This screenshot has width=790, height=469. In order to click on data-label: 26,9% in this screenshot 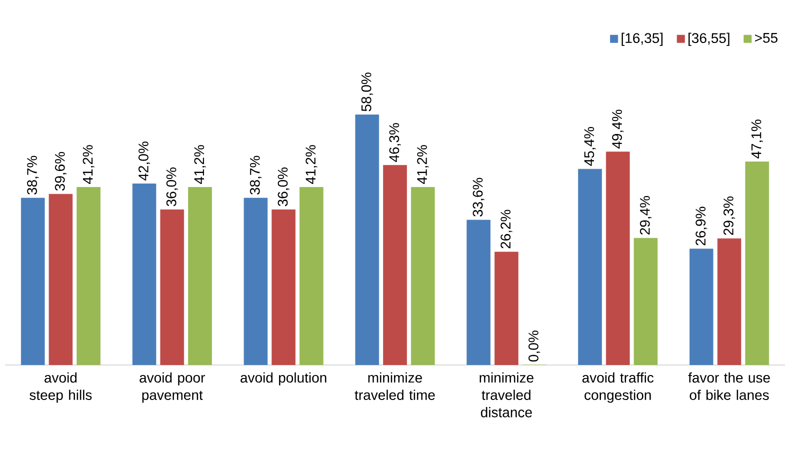, I will do `click(702, 226)`.